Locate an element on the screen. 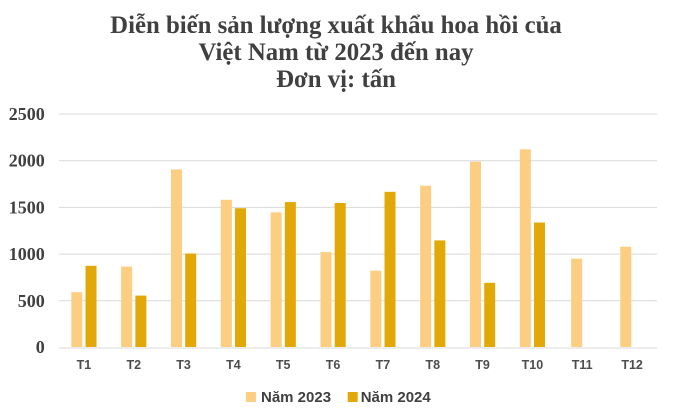  svg-text: Năm 2023 is located at coordinates (296, 397).